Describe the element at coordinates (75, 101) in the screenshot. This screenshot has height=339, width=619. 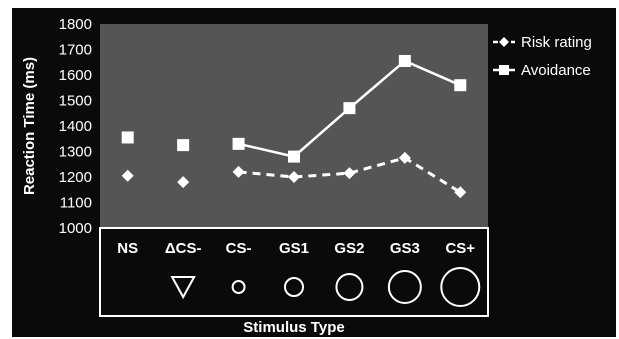
I see `y-tick-label: 1500` at that location.